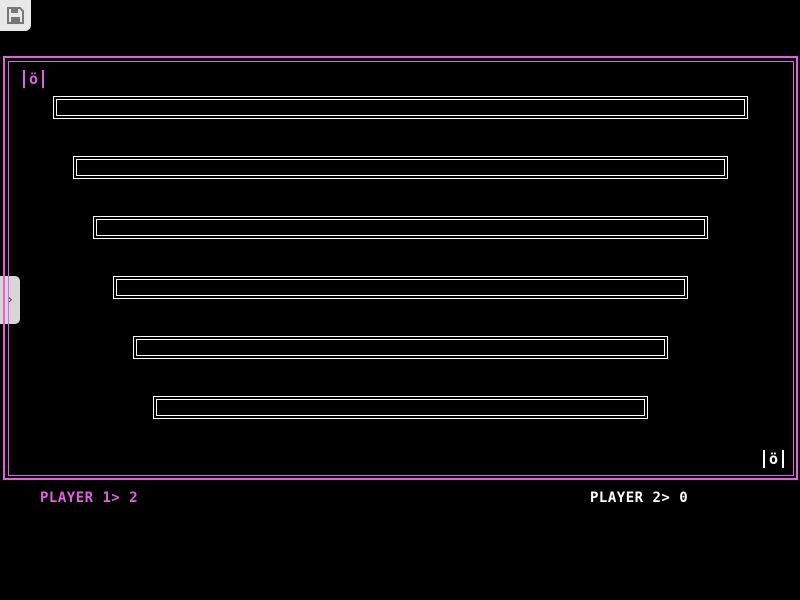 The image size is (800, 600). I want to click on side-panel-toggle: ›, so click(10, 300).